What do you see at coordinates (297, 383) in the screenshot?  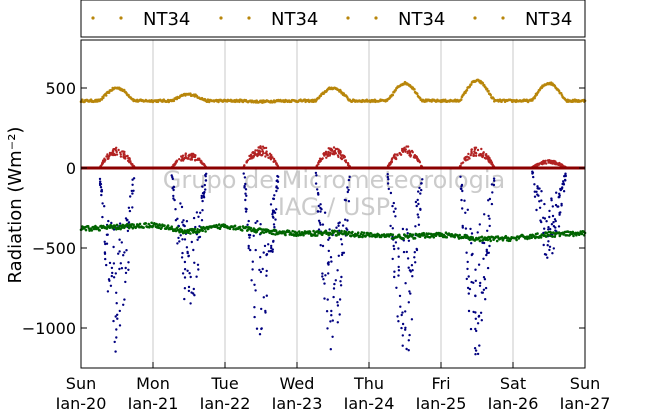 I see `x-tick-label-day: Wed` at bounding box center [297, 383].